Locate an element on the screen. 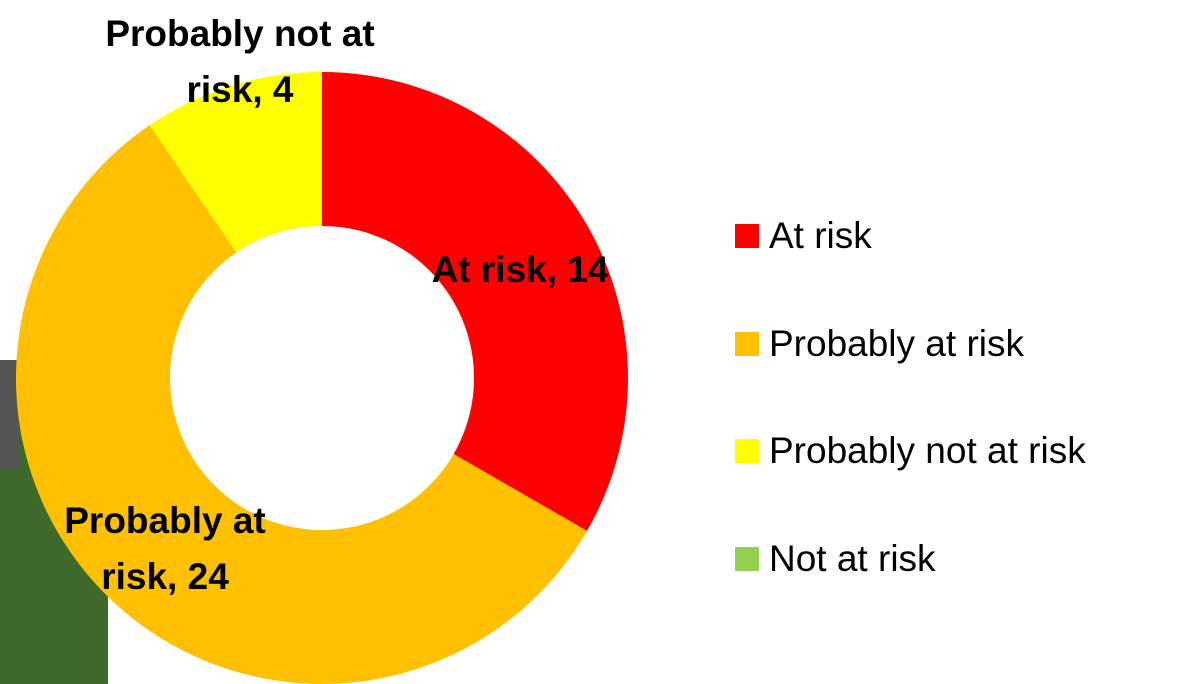  legend-item: At risk is located at coordinates (803, 236).